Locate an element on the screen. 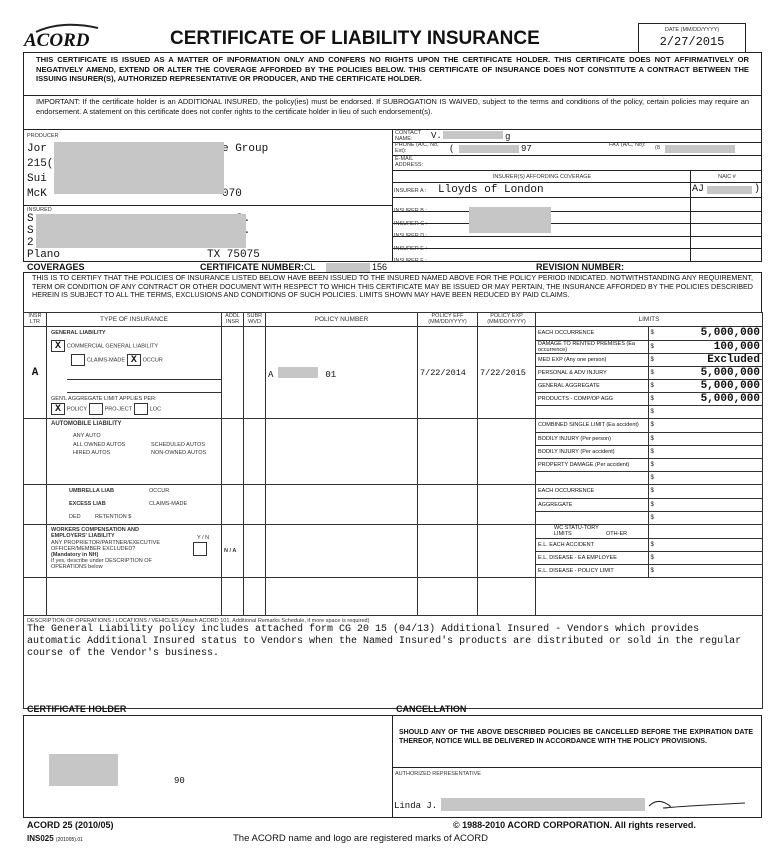  insurer-a-row: INSURER A : Lloyds of London AJ ) is located at coordinates (577, 191).